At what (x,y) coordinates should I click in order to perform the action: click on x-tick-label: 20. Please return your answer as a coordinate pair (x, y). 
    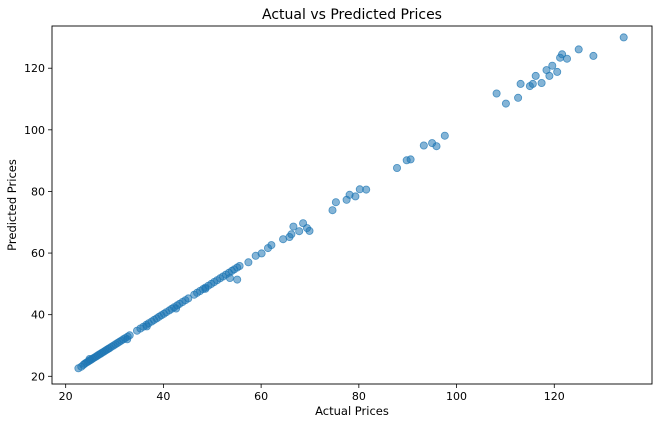
    Looking at the image, I should click on (66, 396).